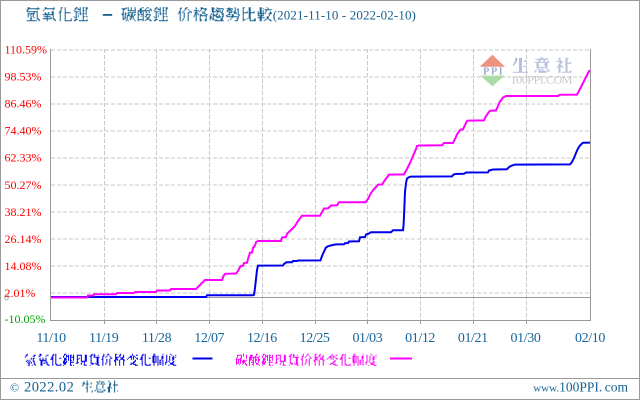 This screenshot has height=400, width=640. What do you see at coordinates (23, 158) in the screenshot?
I see `svg-text: 62.33%` at bounding box center [23, 158].